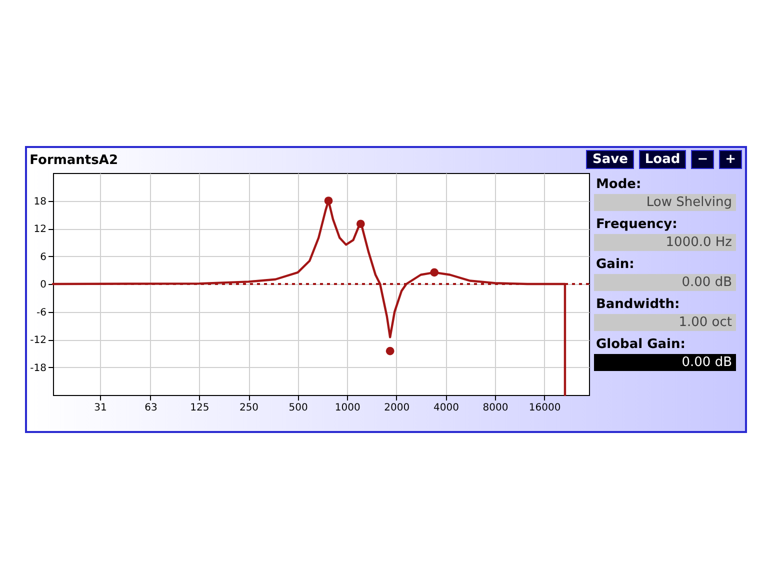 The image size is (770, 578). I want to click on chart-title: FormantsA2, so click(74, 160).